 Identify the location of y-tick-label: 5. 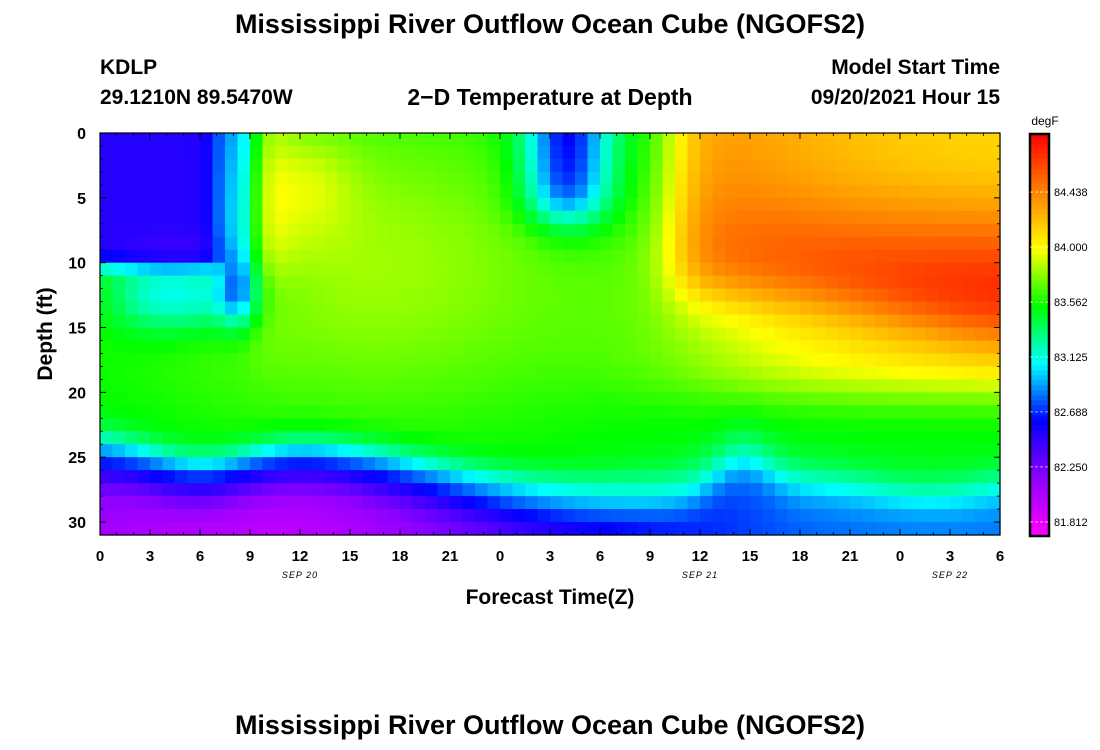
(81, 199).